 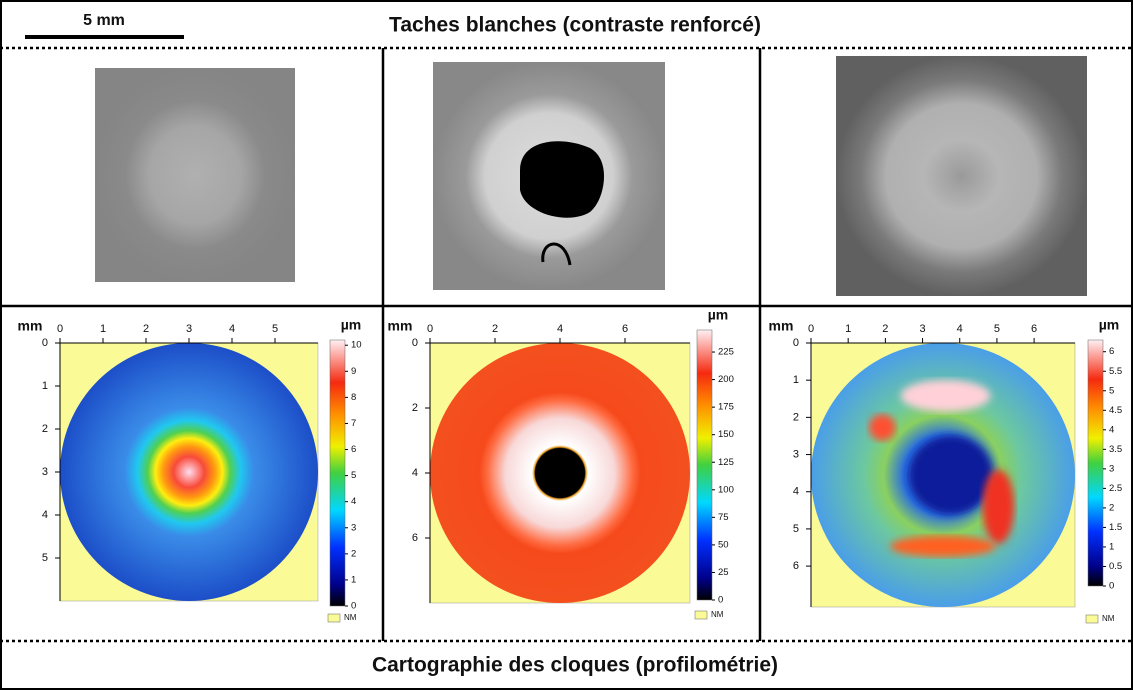 I want to click on colorbar-tick-label: 100, so click(x=726, y=489).